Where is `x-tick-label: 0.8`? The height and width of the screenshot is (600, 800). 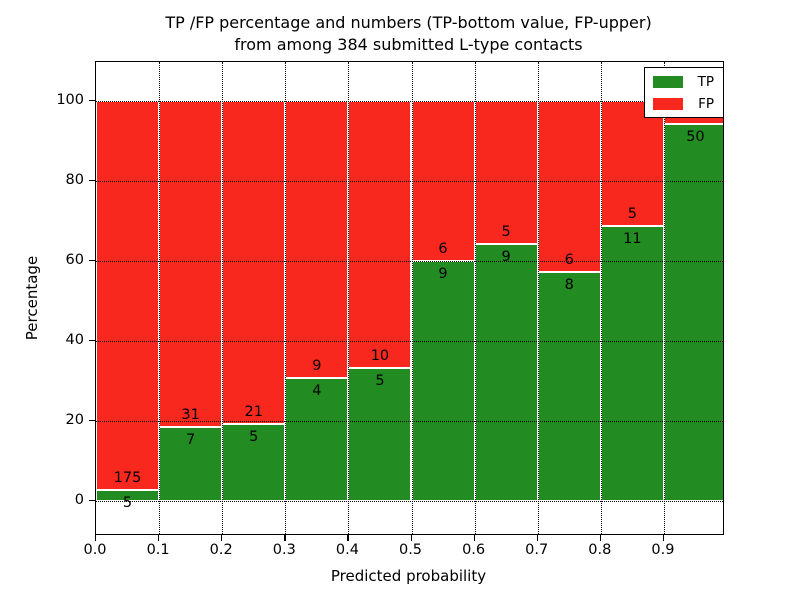 x-tick-label: 0.8 is located at coordinates (600, 550).